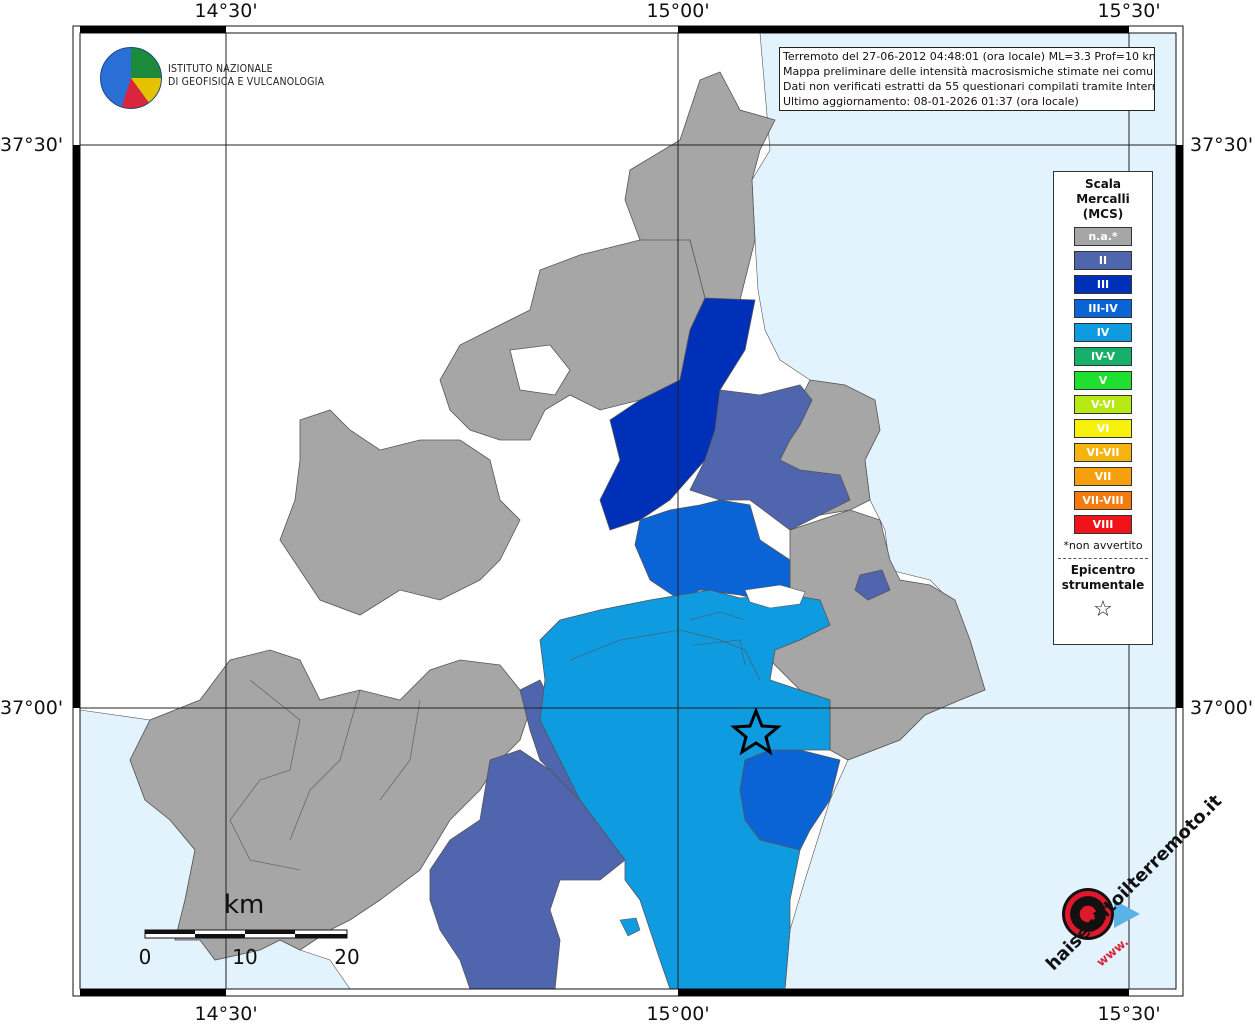 The width and height of the screenshot is (1255, 1025). Describe the element at coordinates (246, 934) in the screenshot. I see `scale-bar` at that location.